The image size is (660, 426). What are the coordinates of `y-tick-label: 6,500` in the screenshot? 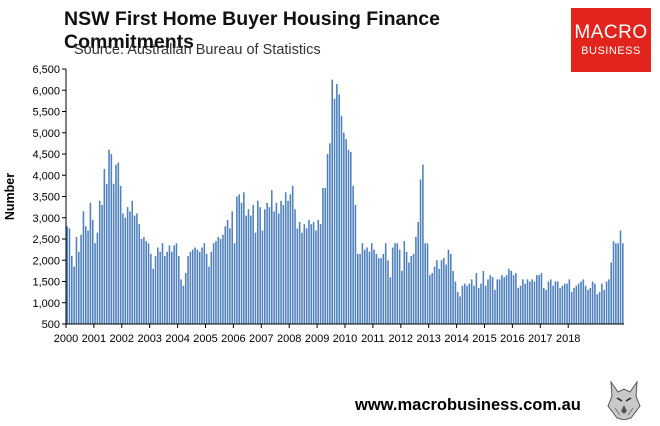 It's located at (46, 70).